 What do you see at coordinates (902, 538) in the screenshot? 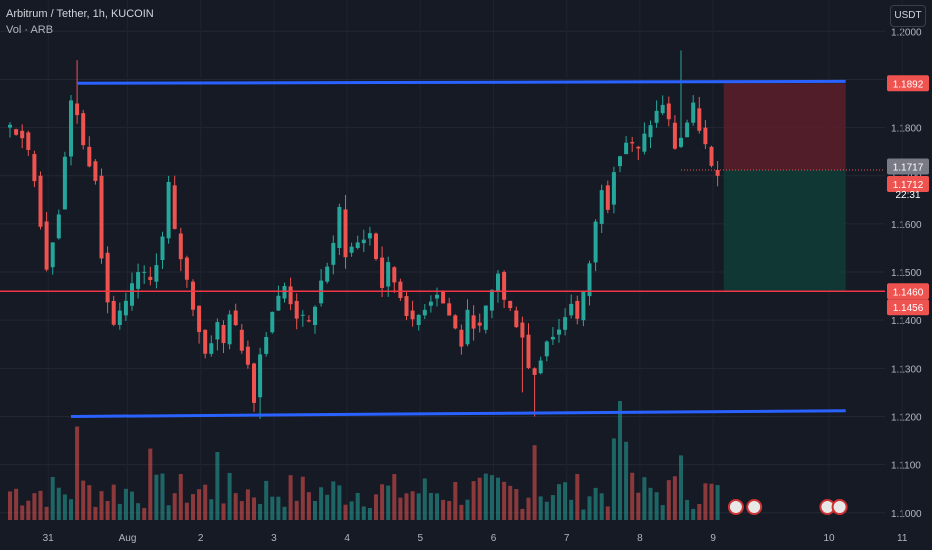
I see `x-tick-label: 11` at bounding box center [902, 538].